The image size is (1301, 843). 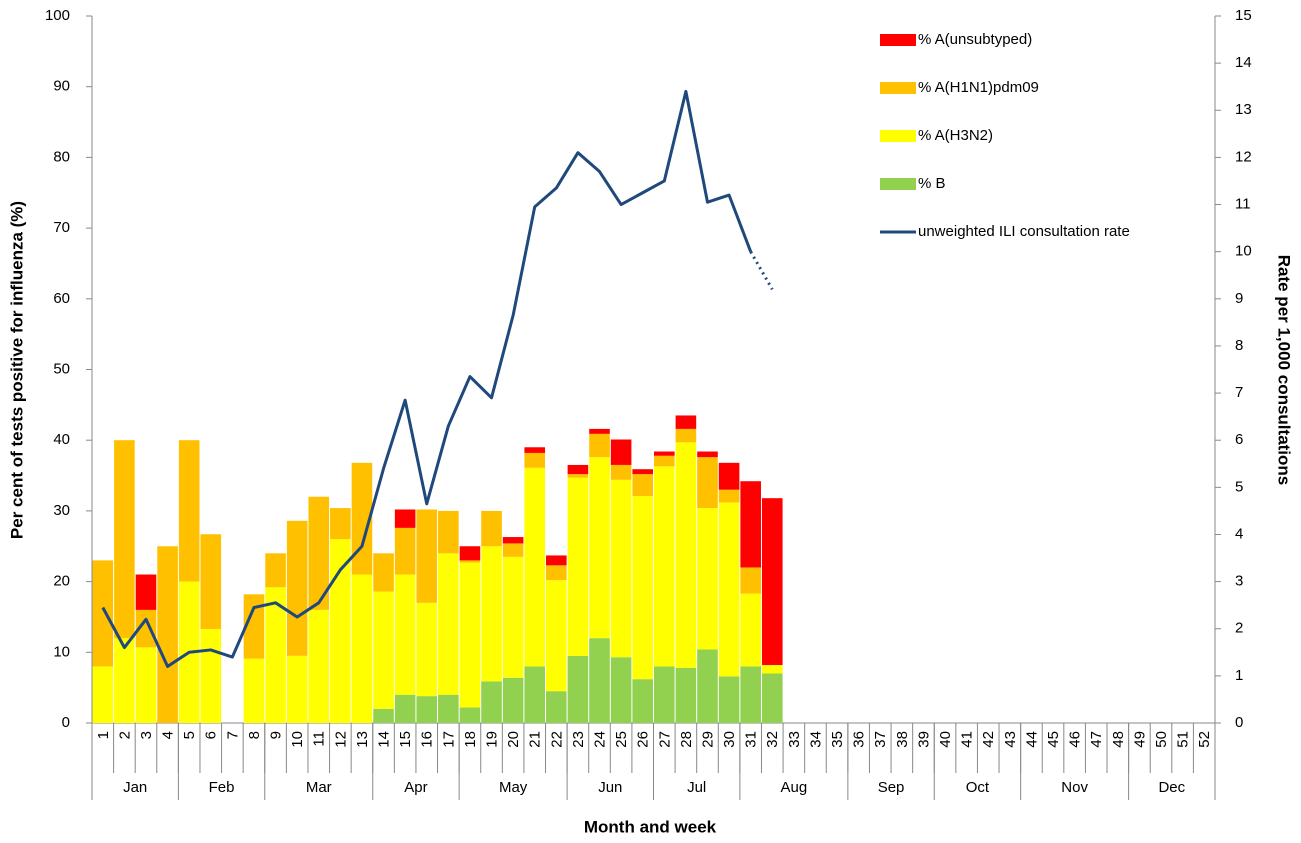 What do you see at coordinates (61, 368) in the screenshot?
I see `y-tick-label: 50` at bounding box center [61, 368].